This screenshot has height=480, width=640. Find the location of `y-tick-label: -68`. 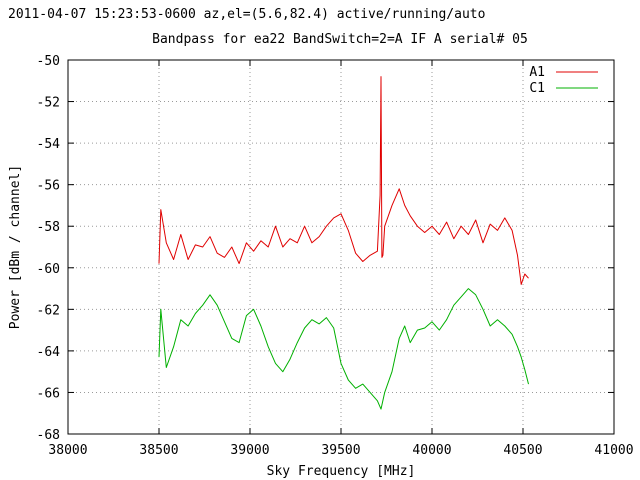

y-tick-label: -68 is located at coordinates (48, 435).